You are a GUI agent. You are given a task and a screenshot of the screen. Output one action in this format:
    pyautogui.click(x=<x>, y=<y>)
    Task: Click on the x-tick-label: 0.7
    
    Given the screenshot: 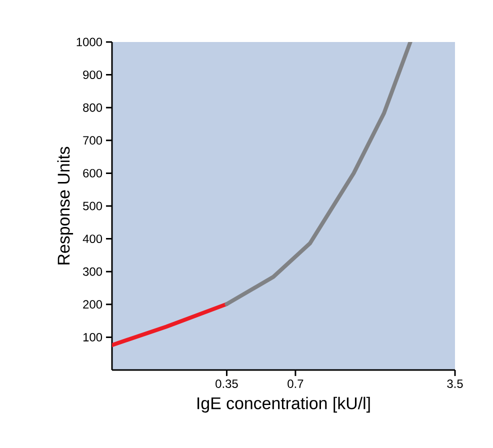 What is the action you would take?
    pyautogui.click(x=296, y=384)
    